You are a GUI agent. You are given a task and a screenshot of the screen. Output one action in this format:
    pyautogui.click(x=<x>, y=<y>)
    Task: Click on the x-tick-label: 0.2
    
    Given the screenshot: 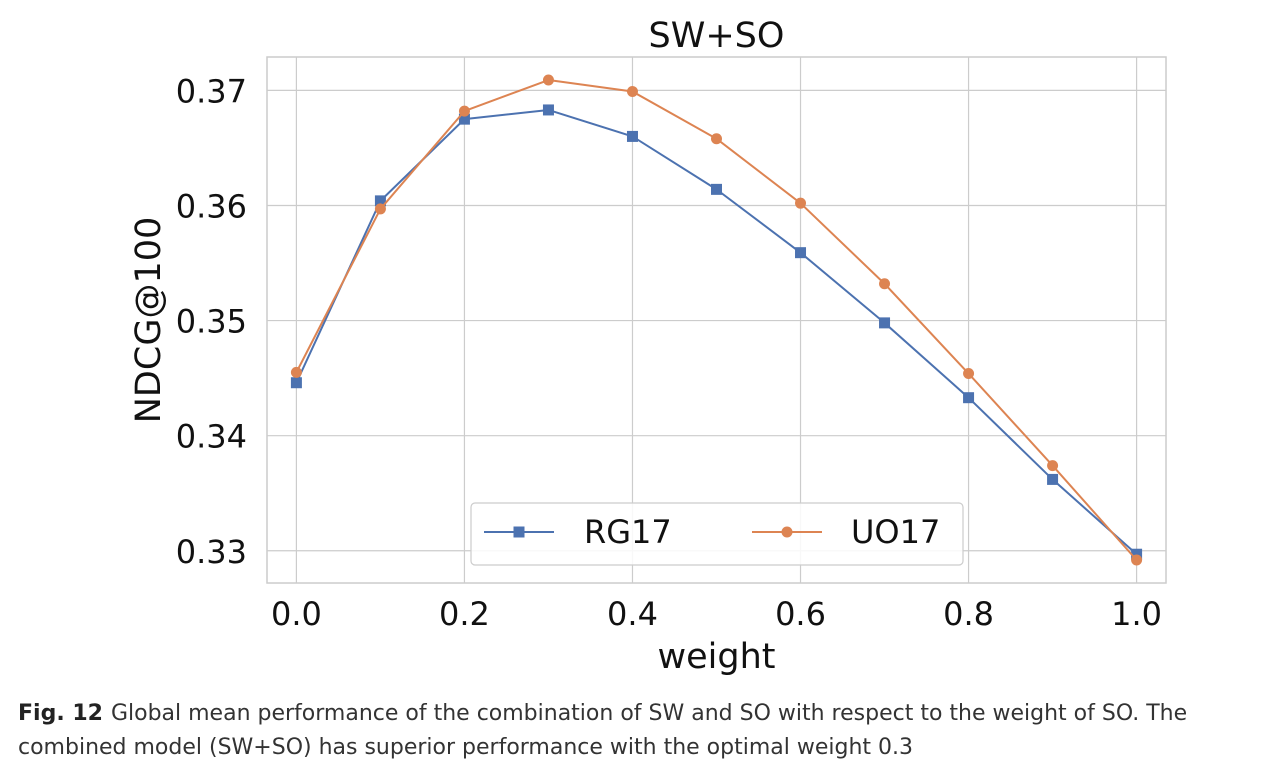 What is the action you would take?
    pyautogui.click(x=464, y=614)
    